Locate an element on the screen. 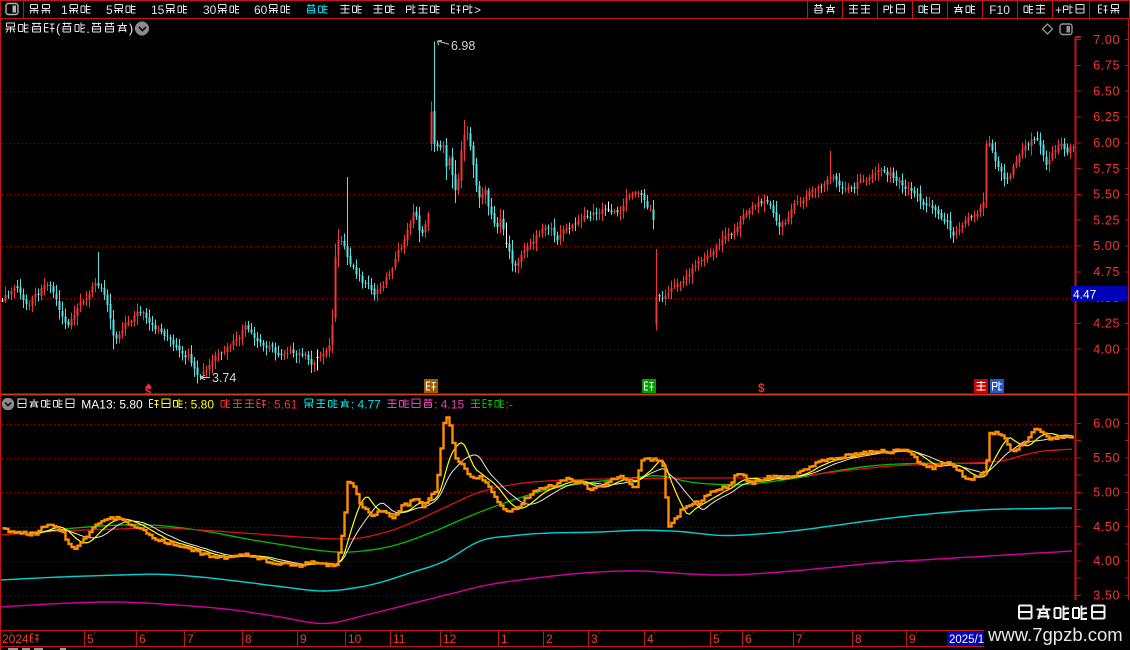  svg-text: 6.98 is located at coordinates (463, 46).